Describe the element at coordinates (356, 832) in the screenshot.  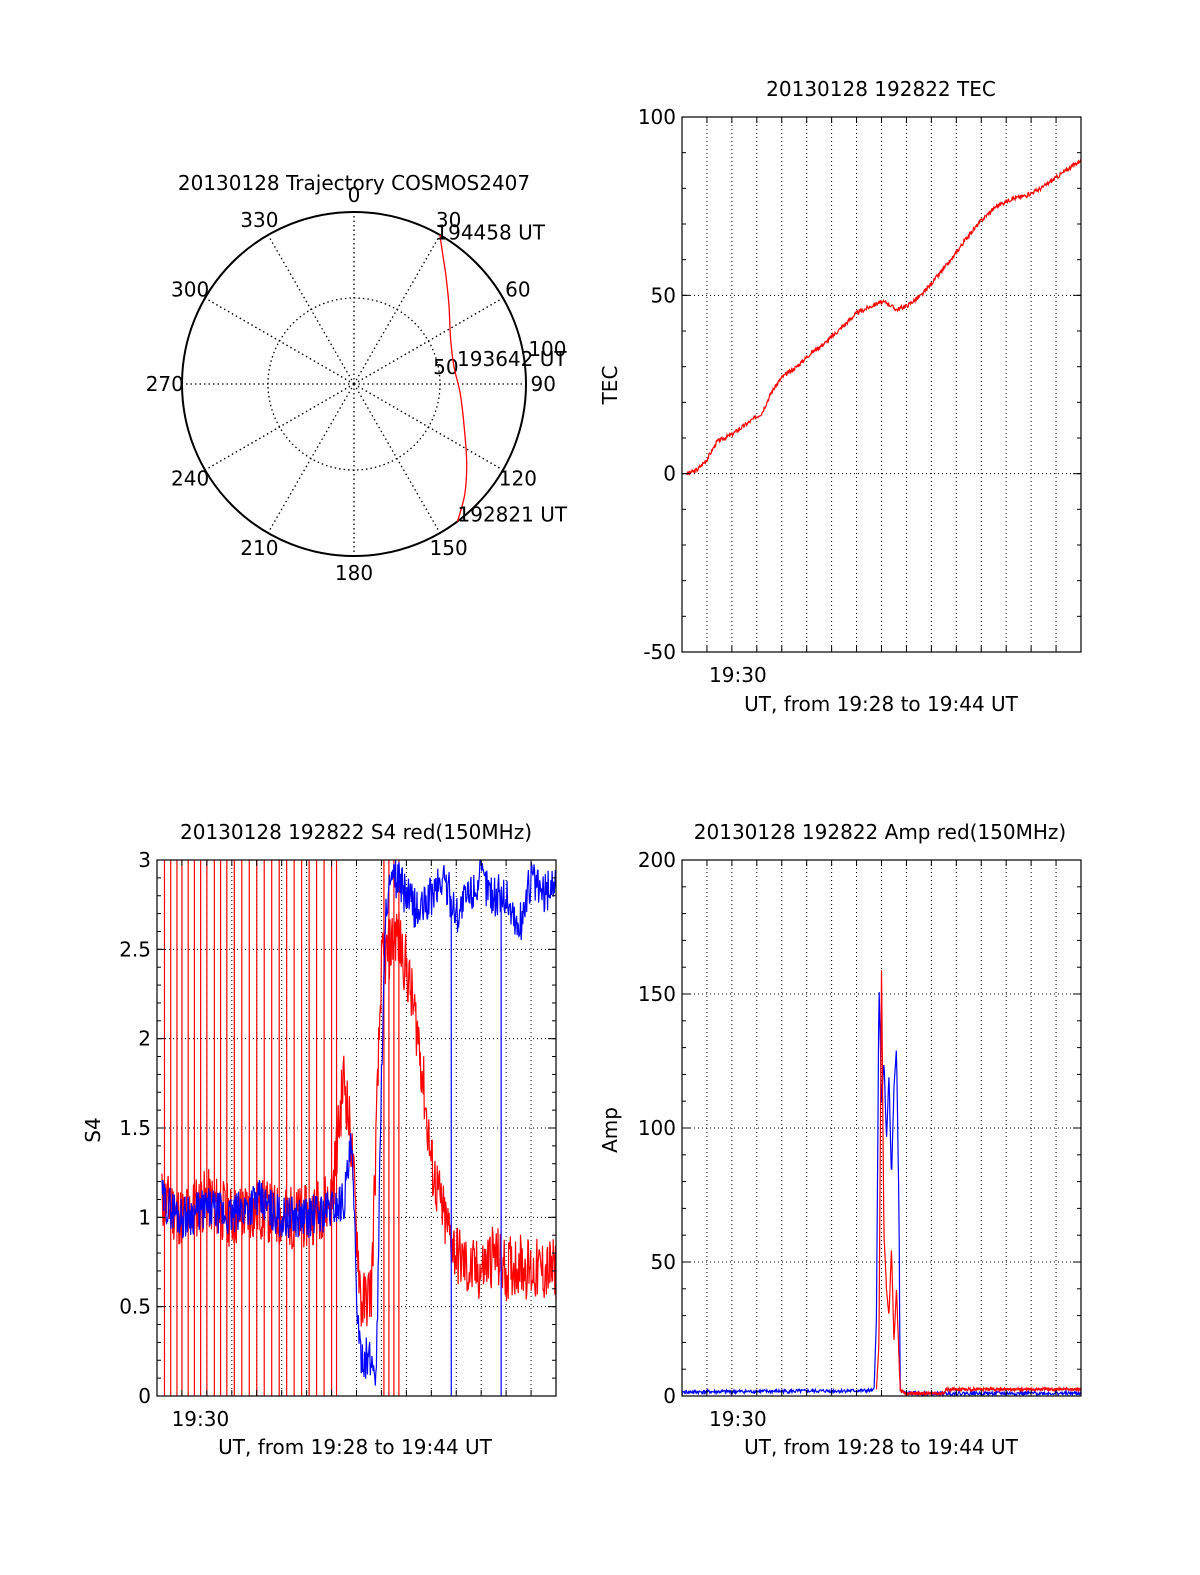
I see `s4-title: 20130128 192822 S4 red(150MHz)` at that location.